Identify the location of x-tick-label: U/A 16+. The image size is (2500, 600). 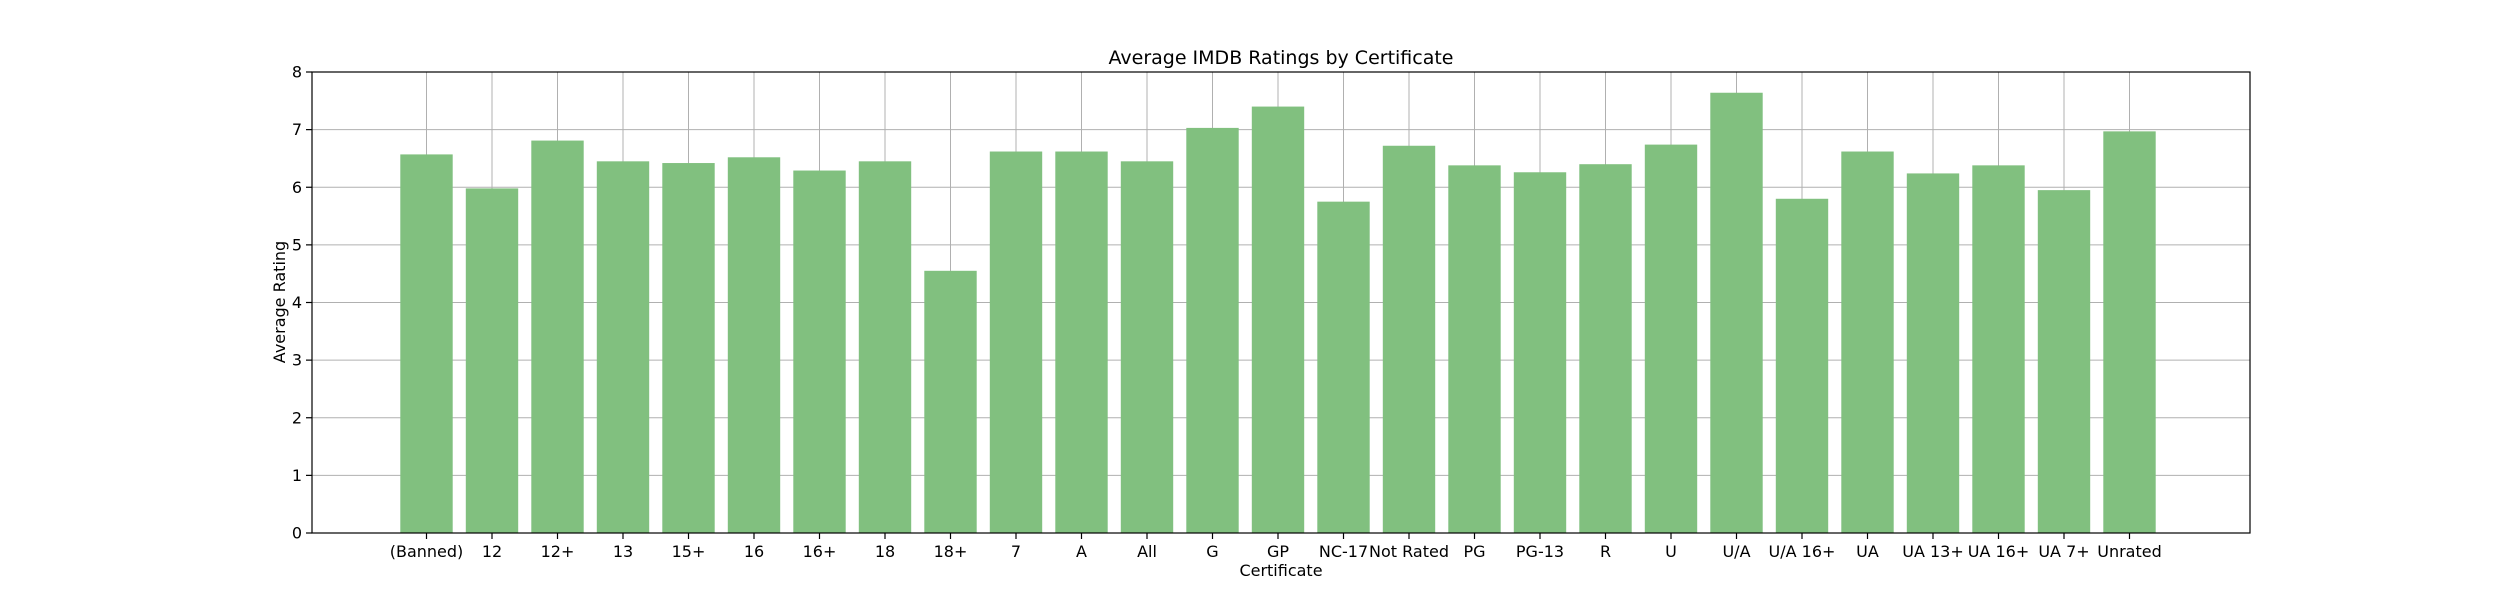
(1802, 551).